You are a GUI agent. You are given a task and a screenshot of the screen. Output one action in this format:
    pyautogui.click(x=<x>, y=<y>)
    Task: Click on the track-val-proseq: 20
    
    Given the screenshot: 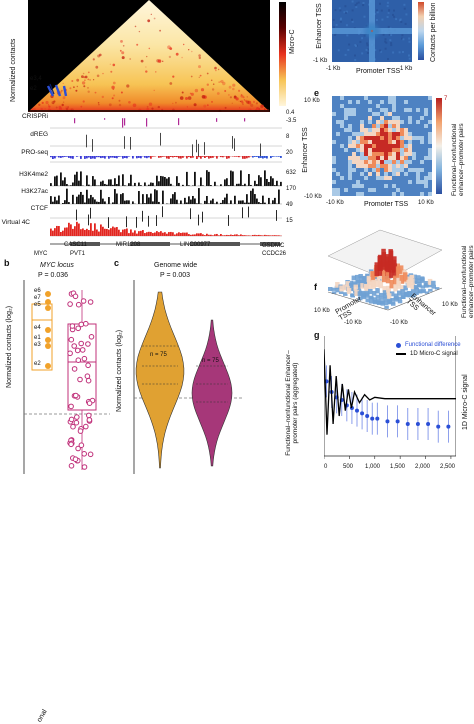 What is the action you would take?
    pyautogui.click(x=289, y=153)
    